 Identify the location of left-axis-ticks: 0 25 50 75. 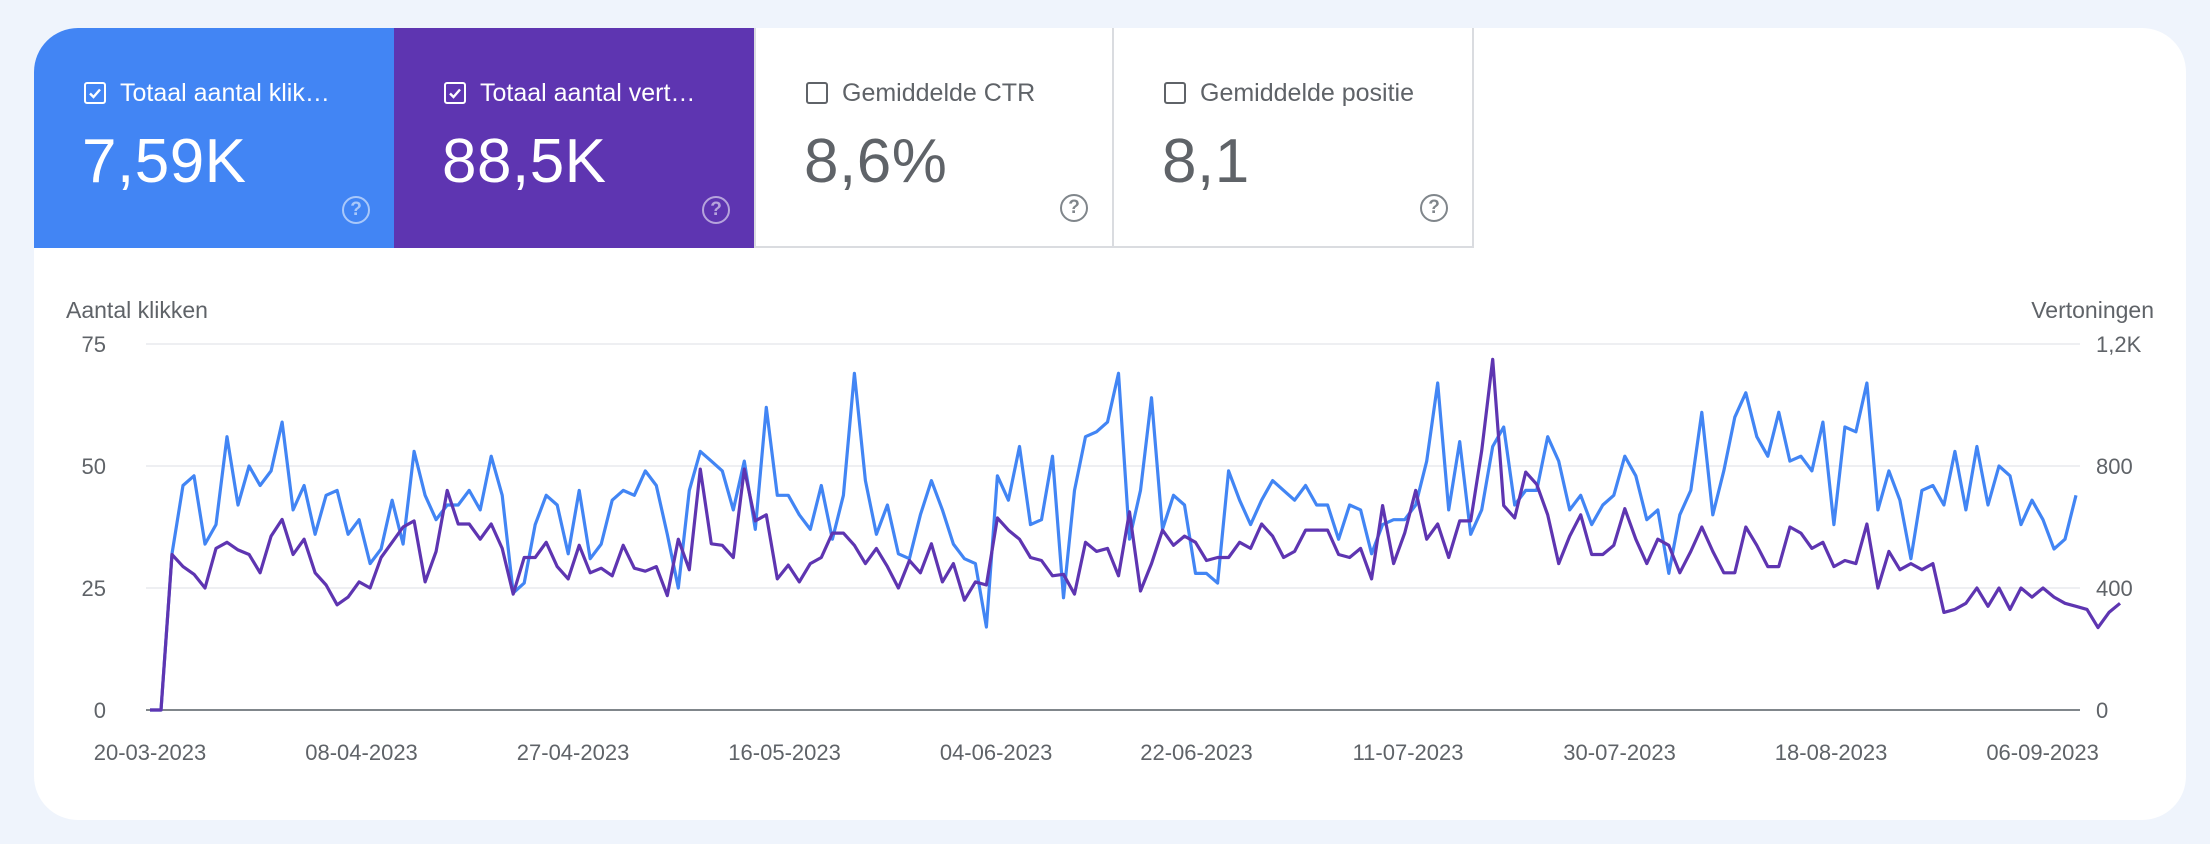
(94, 527).